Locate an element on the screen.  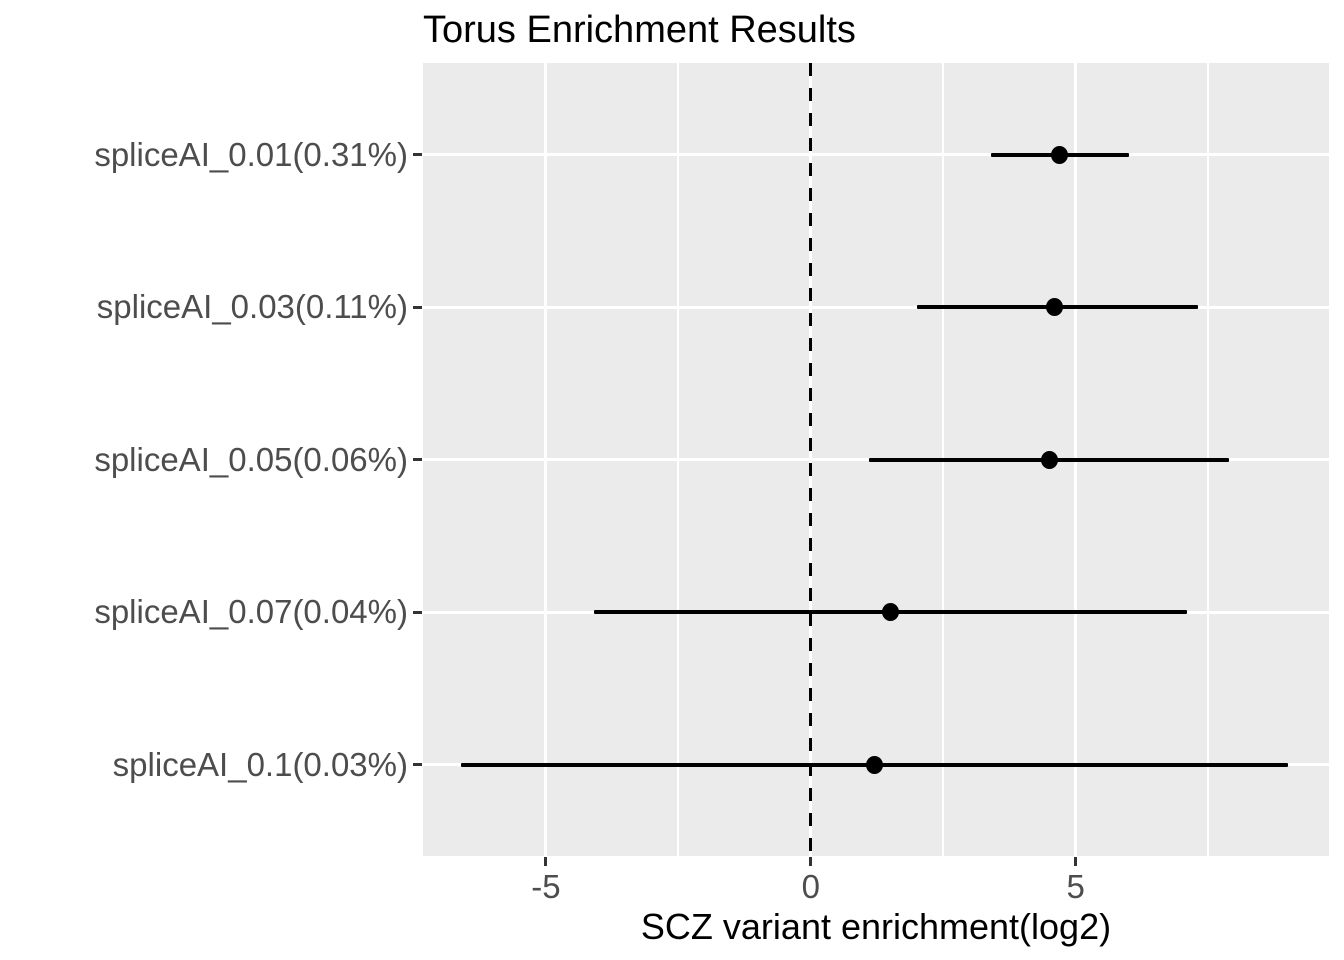
x-axis-tick-label: -5 is located at coordinates (546, 886).